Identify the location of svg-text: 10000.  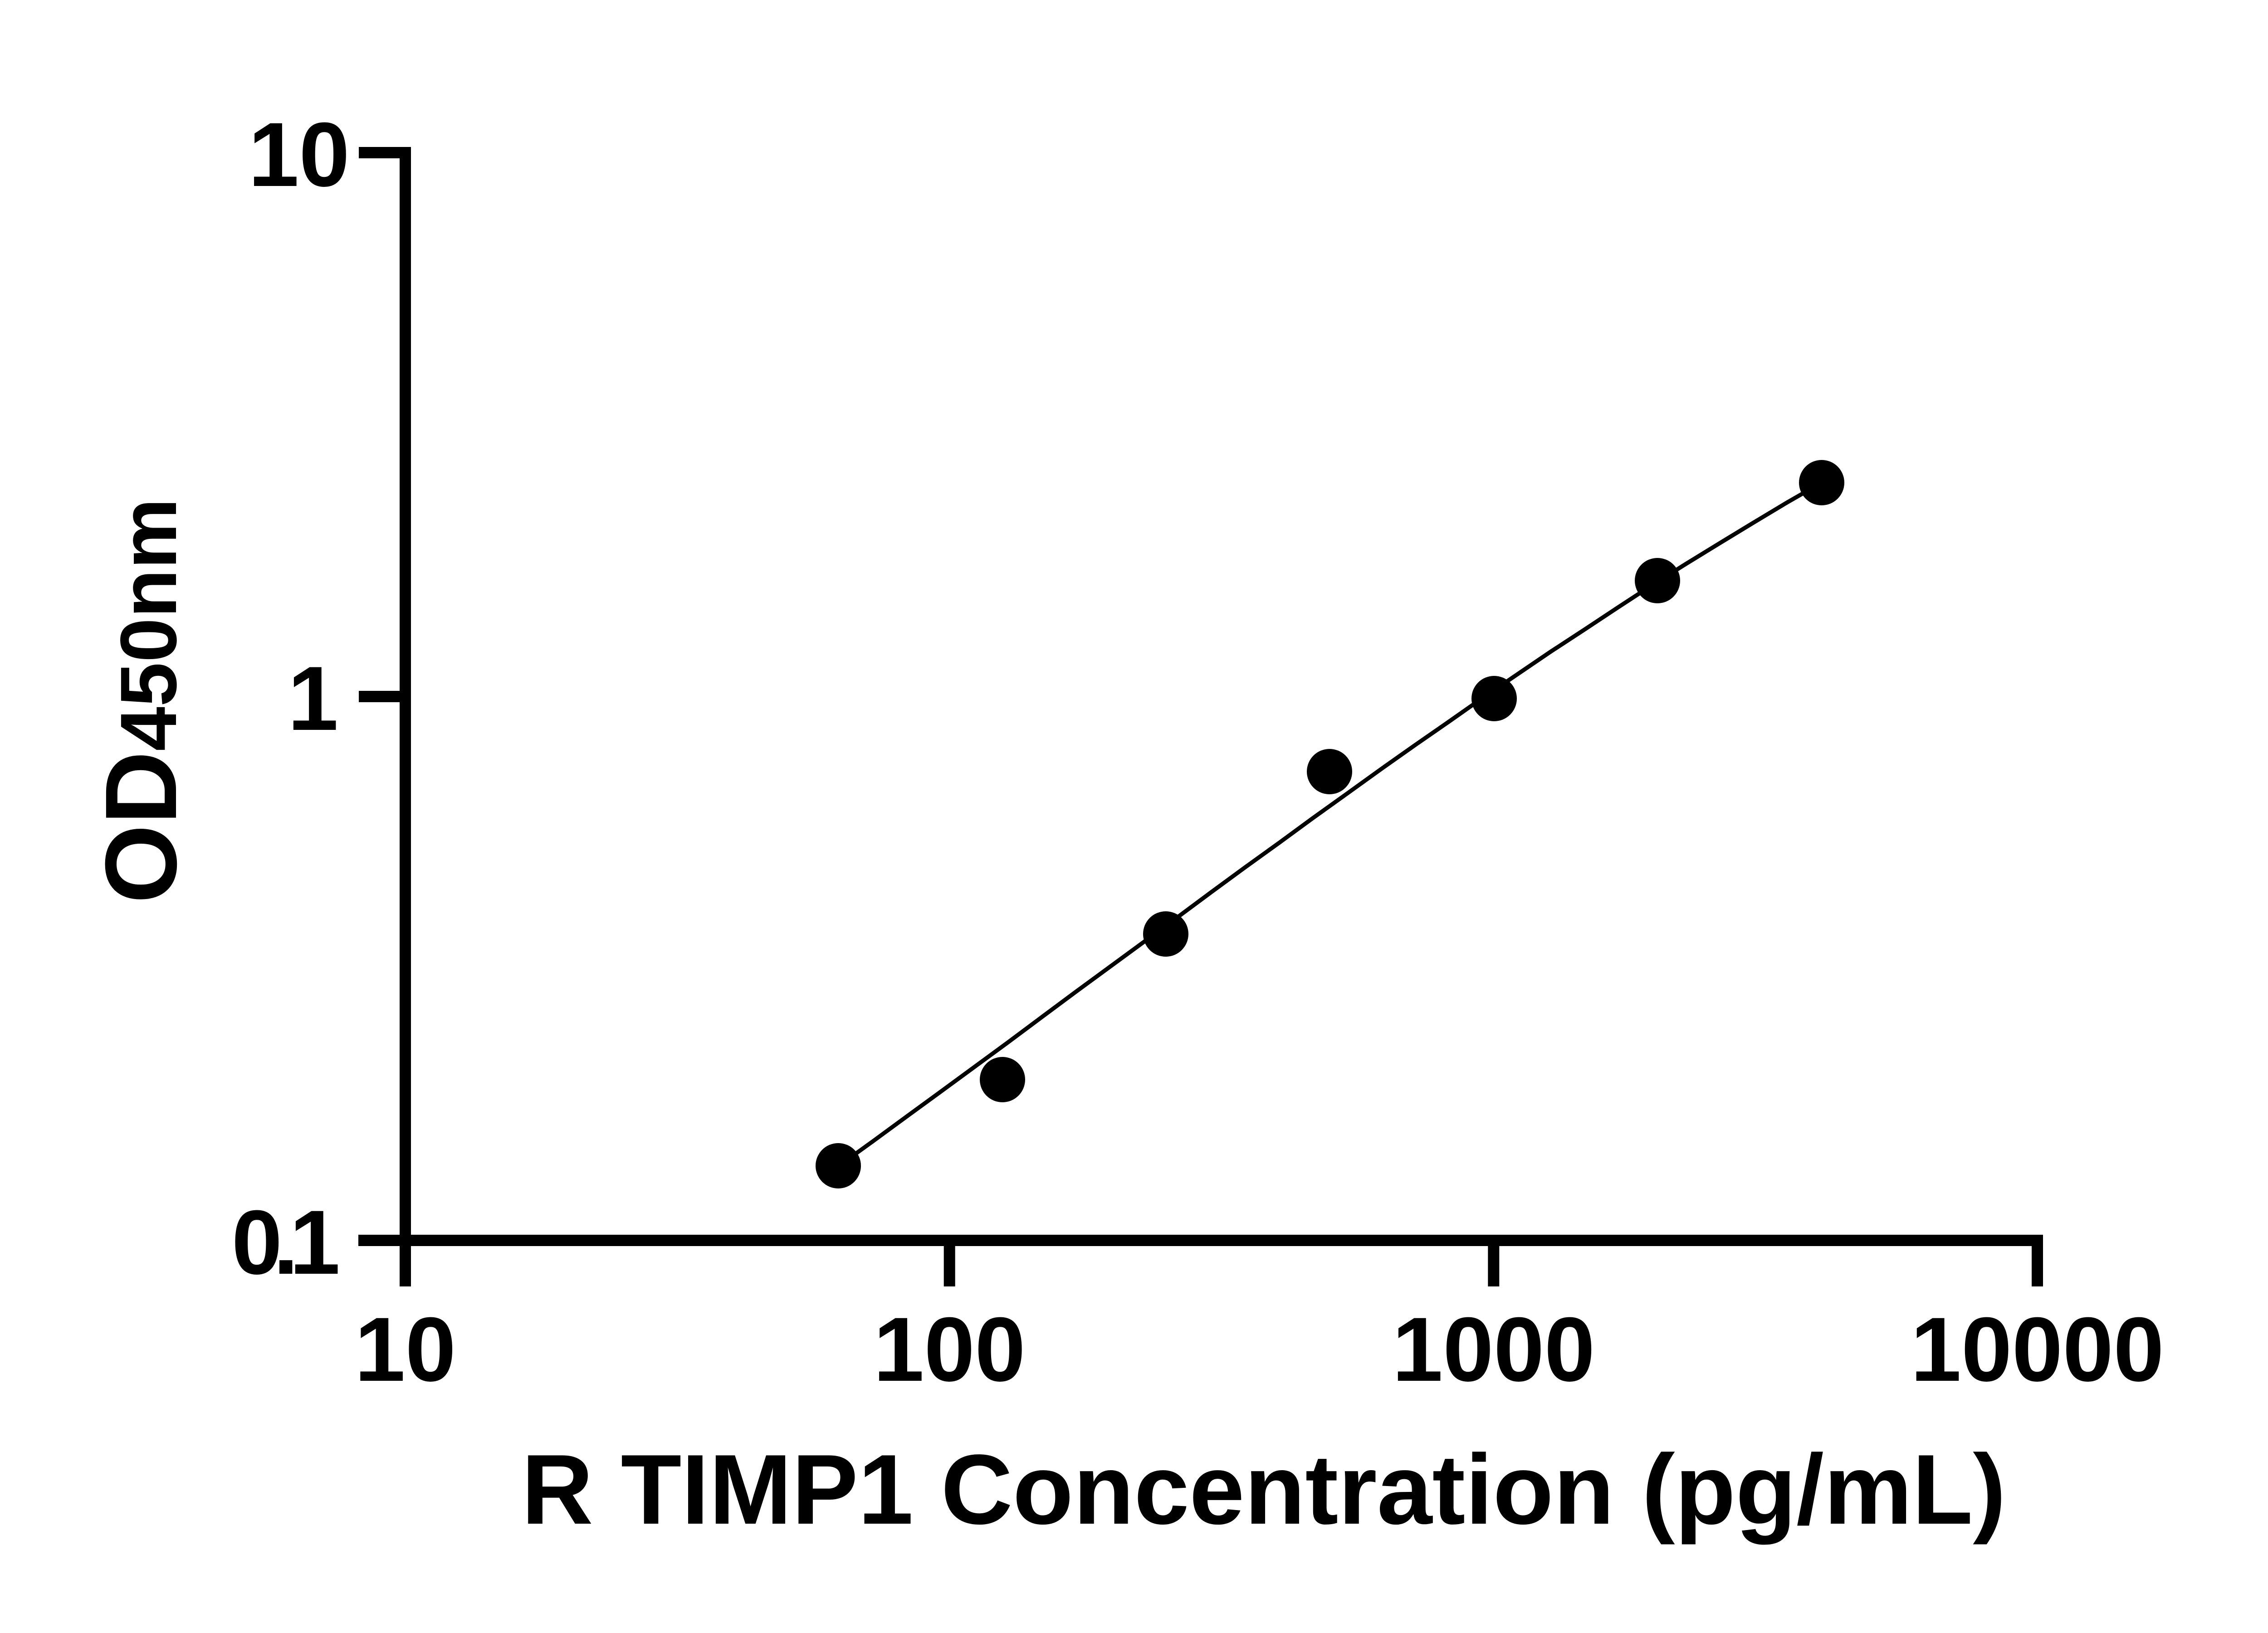
(2038, 1349).